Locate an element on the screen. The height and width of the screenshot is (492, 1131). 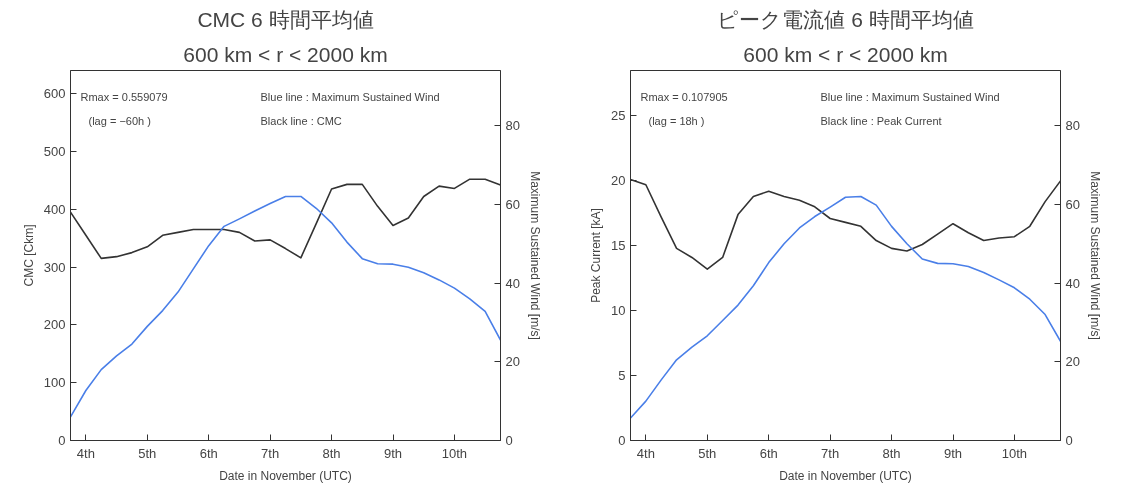
y-tick-label: 300 is located at coordinates (54, 267).